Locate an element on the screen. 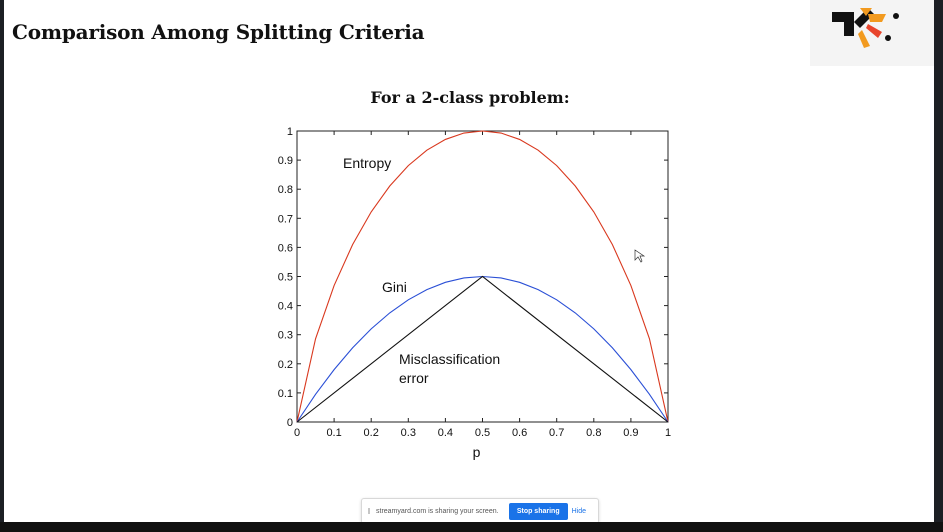  drag-handle-icon: ‖ is located at coordinates (369, 511).